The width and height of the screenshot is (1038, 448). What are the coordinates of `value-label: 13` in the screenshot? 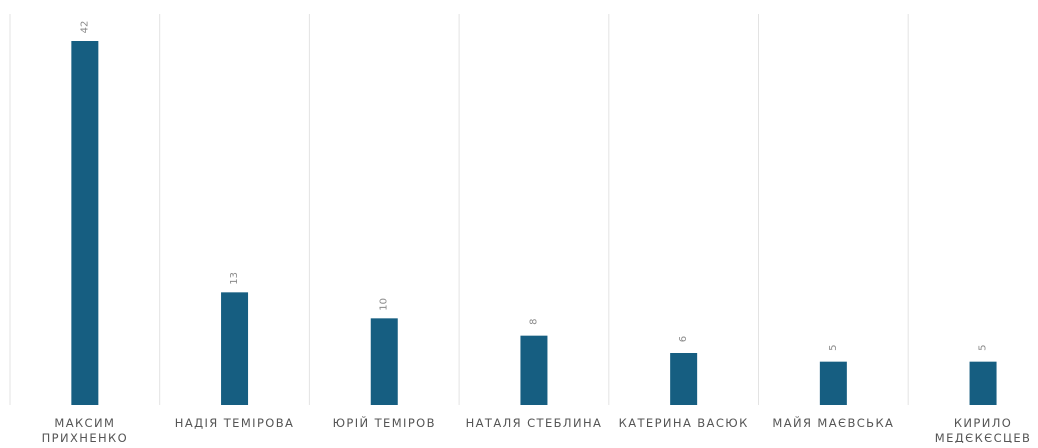 It's located at (234, 278).